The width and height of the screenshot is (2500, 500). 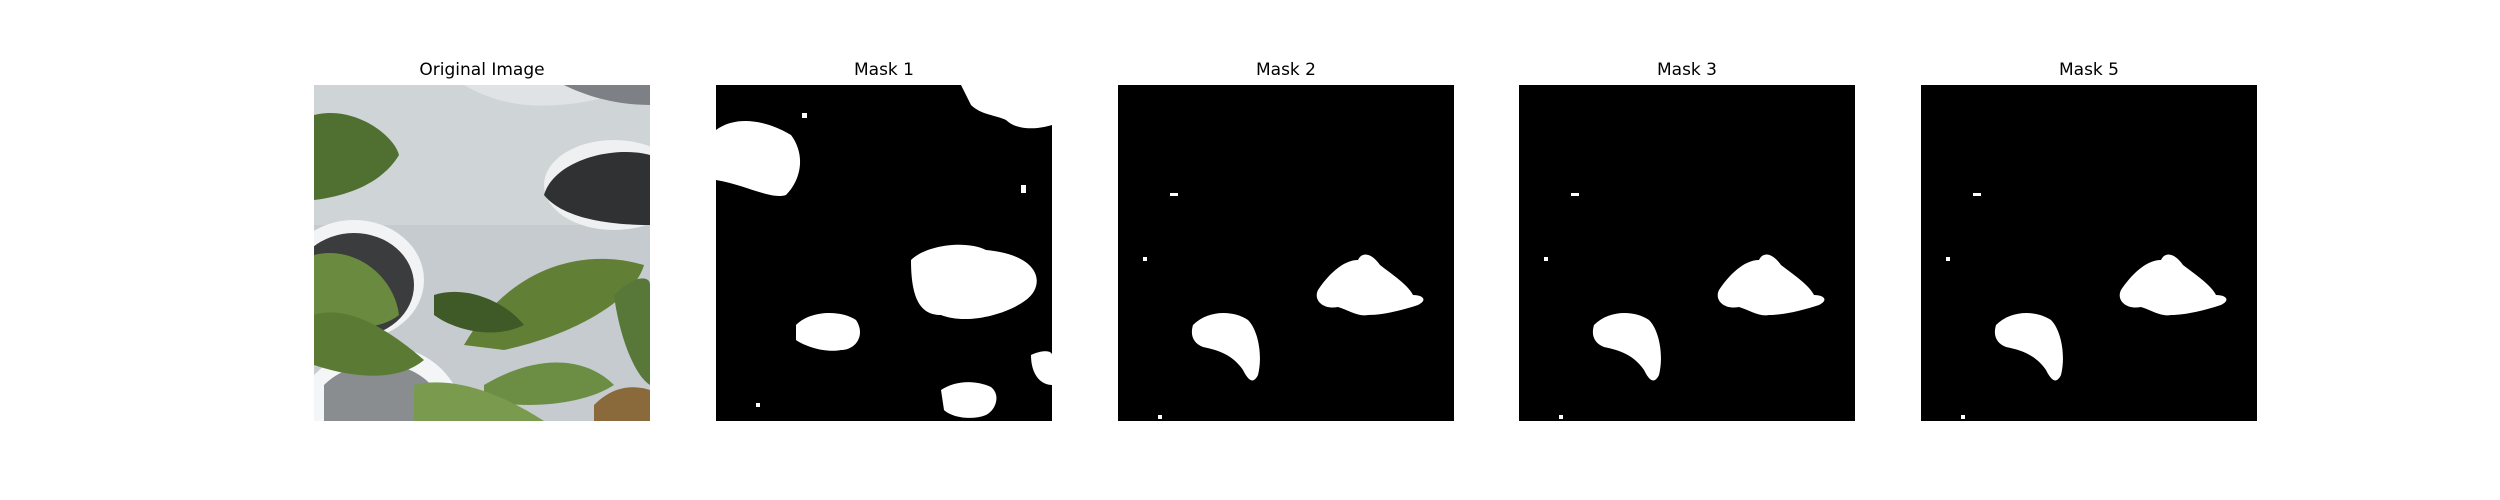 What do you see at coordinates (482, 70) in the screenshot?
I see `panel-title: Original Image` at bounding box center [482, 70].